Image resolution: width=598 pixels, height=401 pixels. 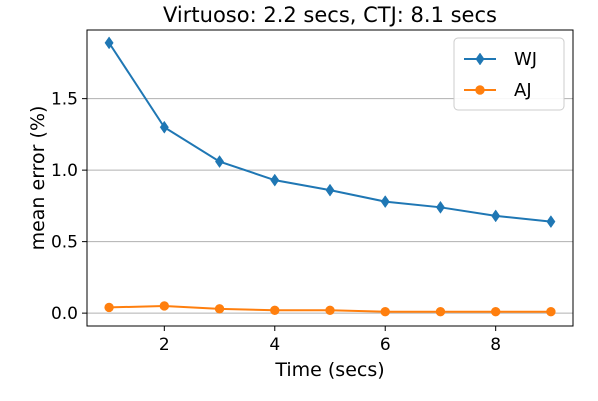 What do you see at coordinates (64, 100) in the screenshot?
I see `y-tick-label: 1.5` at bounding box center [64, 100].